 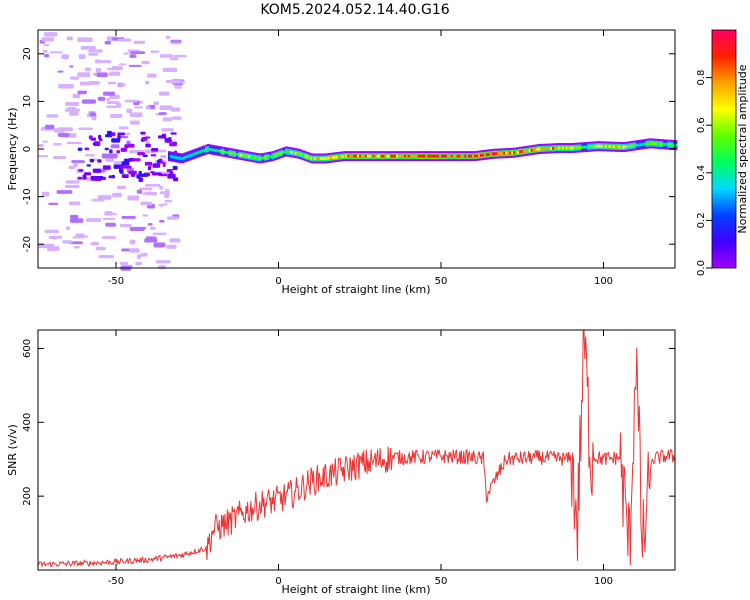 What do you see at coordinates (603, 581) in the screenshot?
I see `x-tick-label: 100` at bounding box center [603, 581].